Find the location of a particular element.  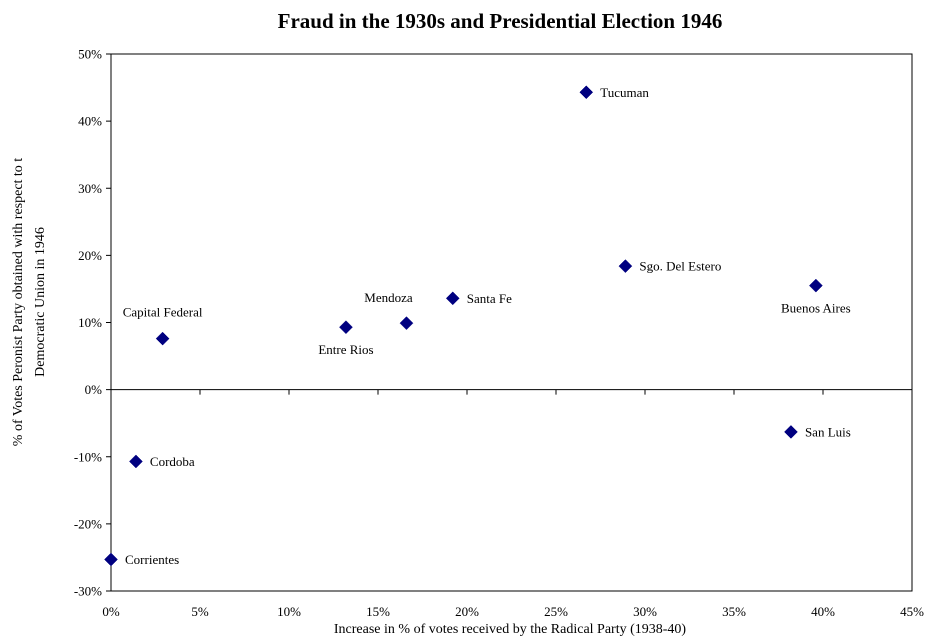

x-tick-label: 30% is located at coordinates (645, 611).